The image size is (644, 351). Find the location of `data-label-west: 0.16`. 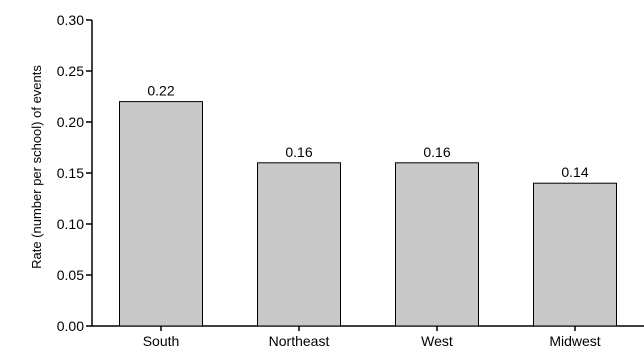

data-label-west: 0.16 is located at coordinates (436, 152).